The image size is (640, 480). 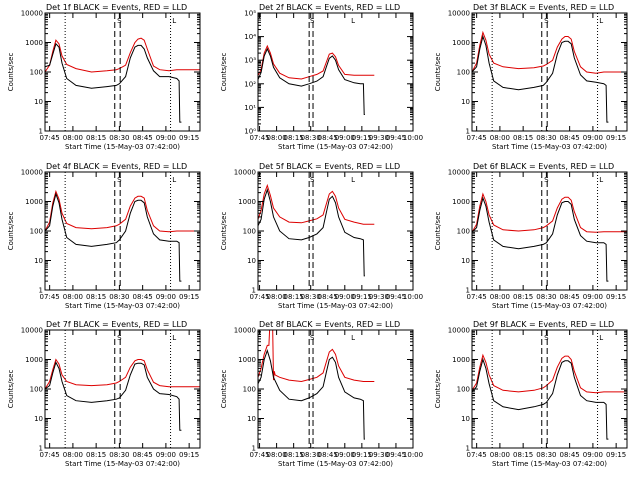 What do you see at coordinates (250, 61) in the screenshot?
I see `y-tick-label: 10³` at bounding box center [250, 61].